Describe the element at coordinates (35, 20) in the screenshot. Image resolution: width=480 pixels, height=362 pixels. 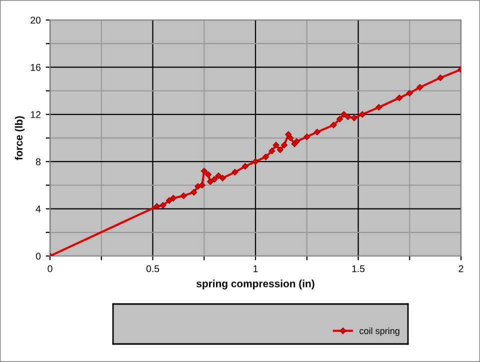
I see `y-tick-label: 20` at that location.